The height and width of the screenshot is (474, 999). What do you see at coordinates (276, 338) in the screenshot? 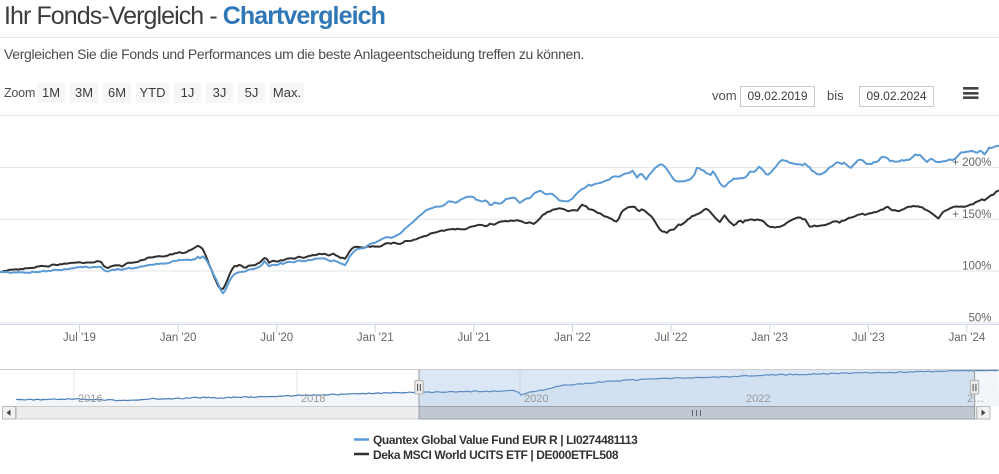
I see `svg-text: Jul '20` at bounding box center [276, 338].